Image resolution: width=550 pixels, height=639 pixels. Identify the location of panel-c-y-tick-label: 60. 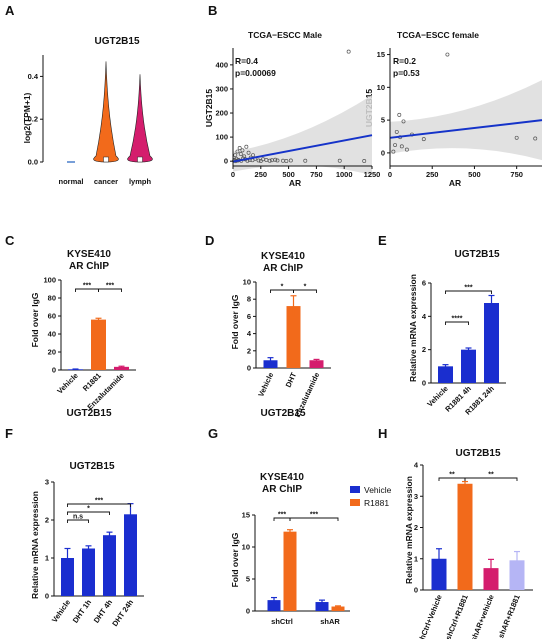
(52, 316).